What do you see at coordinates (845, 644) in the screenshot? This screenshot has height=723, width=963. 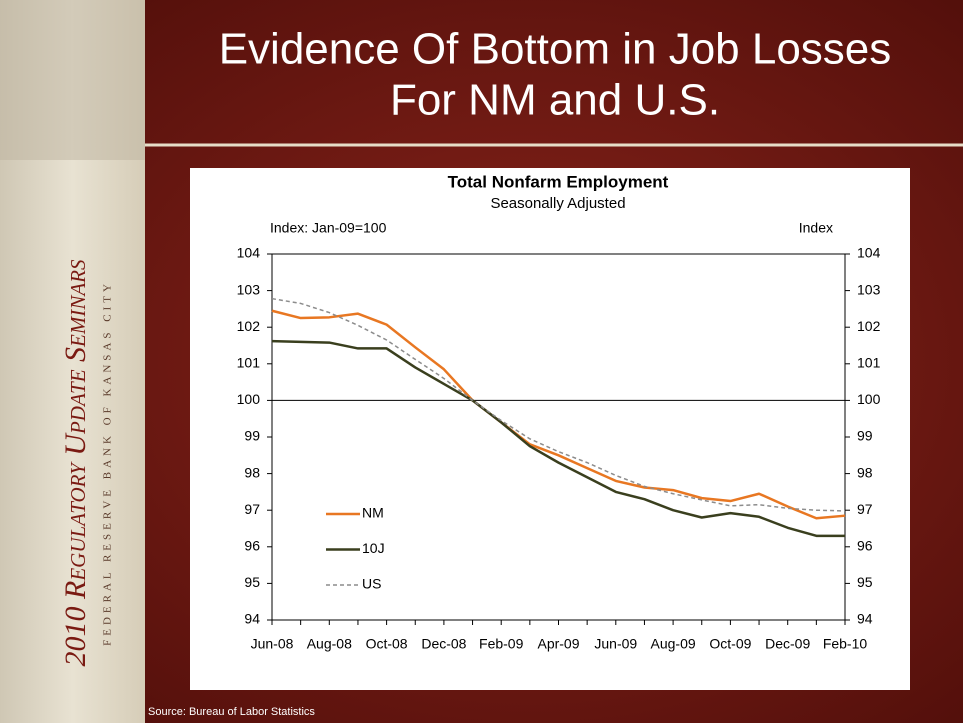 I see `x-tick-label: Feb-10` at bounding box center [845, 644].